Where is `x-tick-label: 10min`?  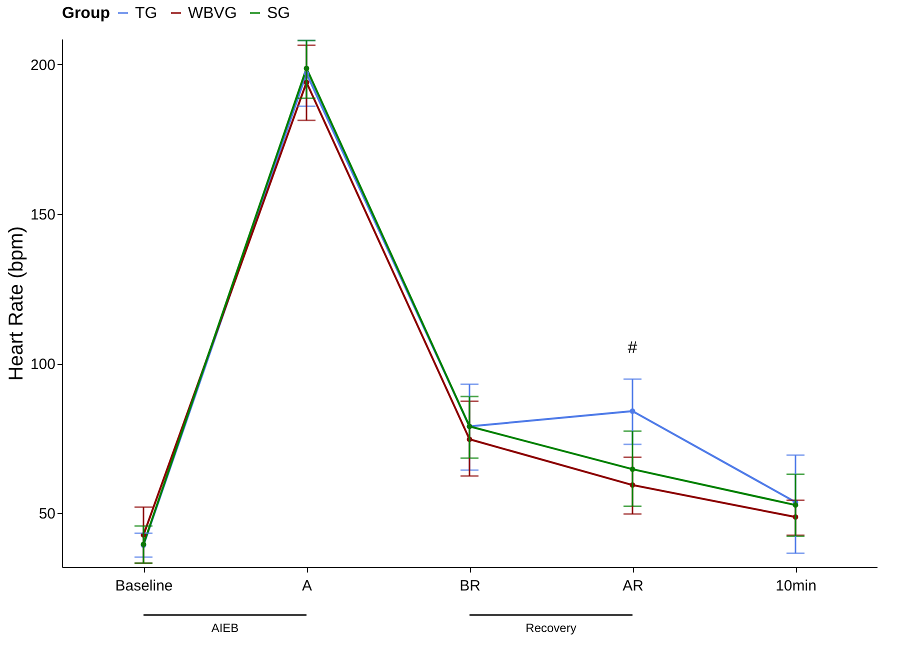
x-tick-label: 10min is located at coordinates (796, 586).